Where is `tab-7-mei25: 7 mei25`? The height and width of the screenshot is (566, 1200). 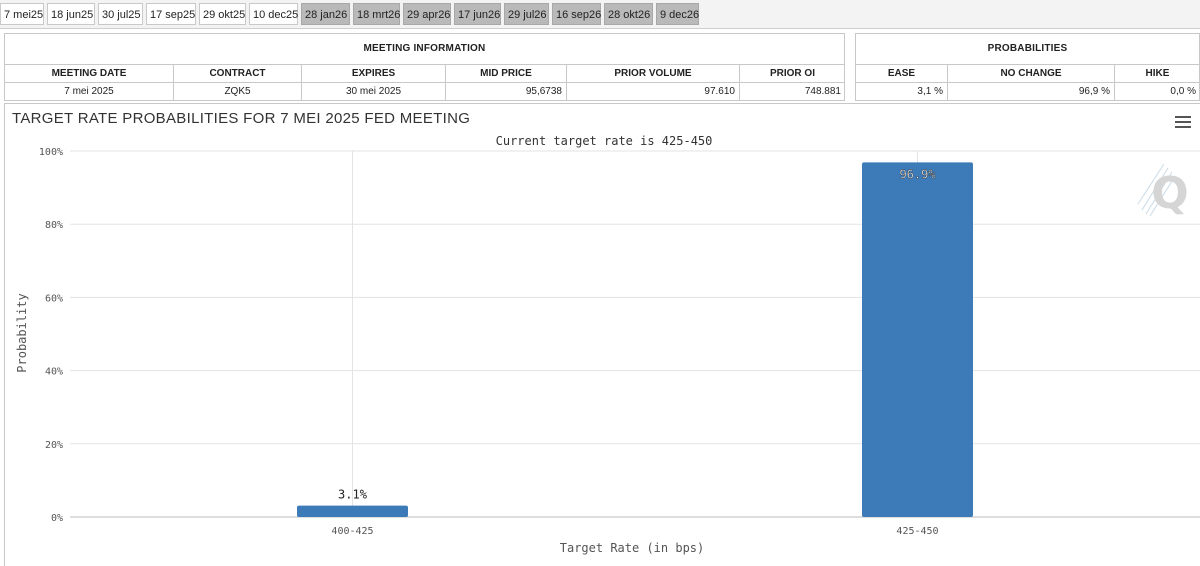
tab-7-mei25: 7 mei25 is located at coordinates (22, 14).